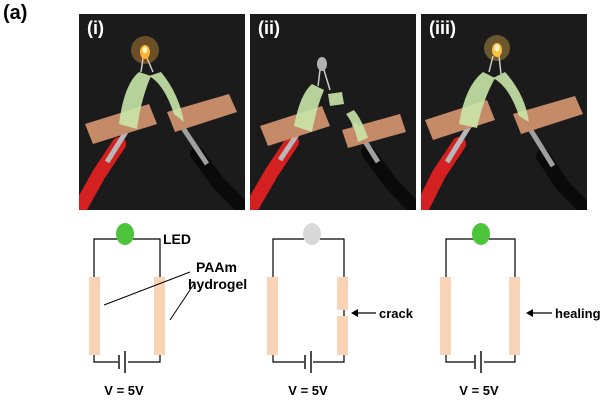  I want to click on photo-i-illustration, so click(162, 112).